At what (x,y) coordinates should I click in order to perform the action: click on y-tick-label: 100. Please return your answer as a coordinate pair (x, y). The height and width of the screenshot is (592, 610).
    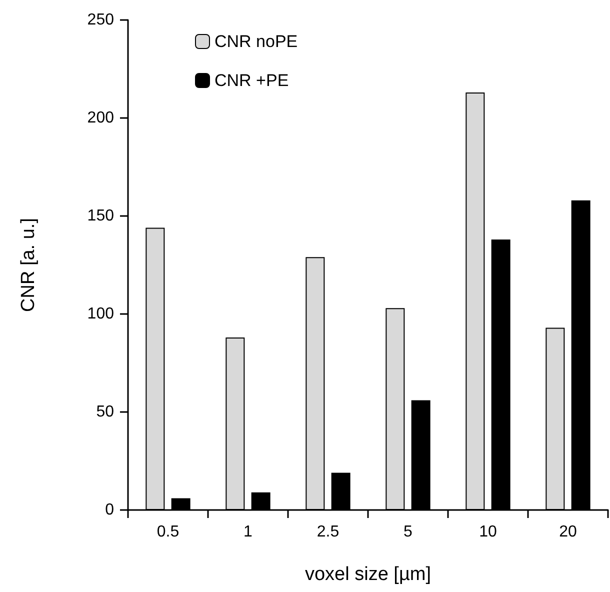
    Looking at the image, I should click on (100, 314).